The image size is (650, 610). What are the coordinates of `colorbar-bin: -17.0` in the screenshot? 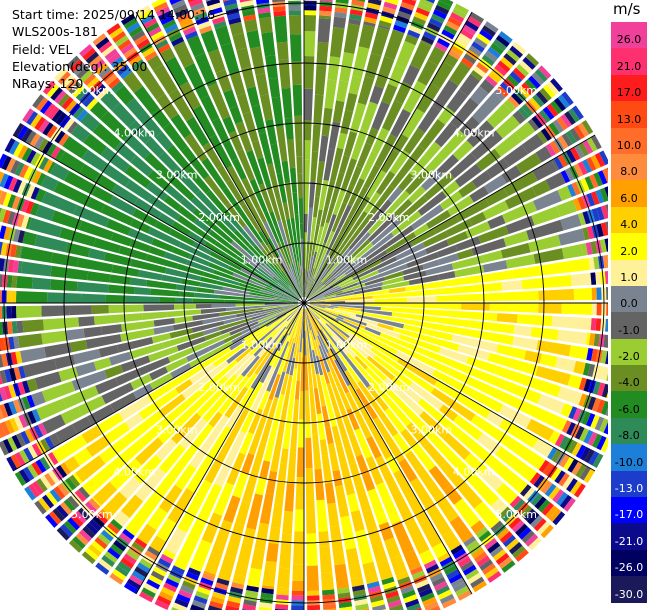 It's located at (629, 510).